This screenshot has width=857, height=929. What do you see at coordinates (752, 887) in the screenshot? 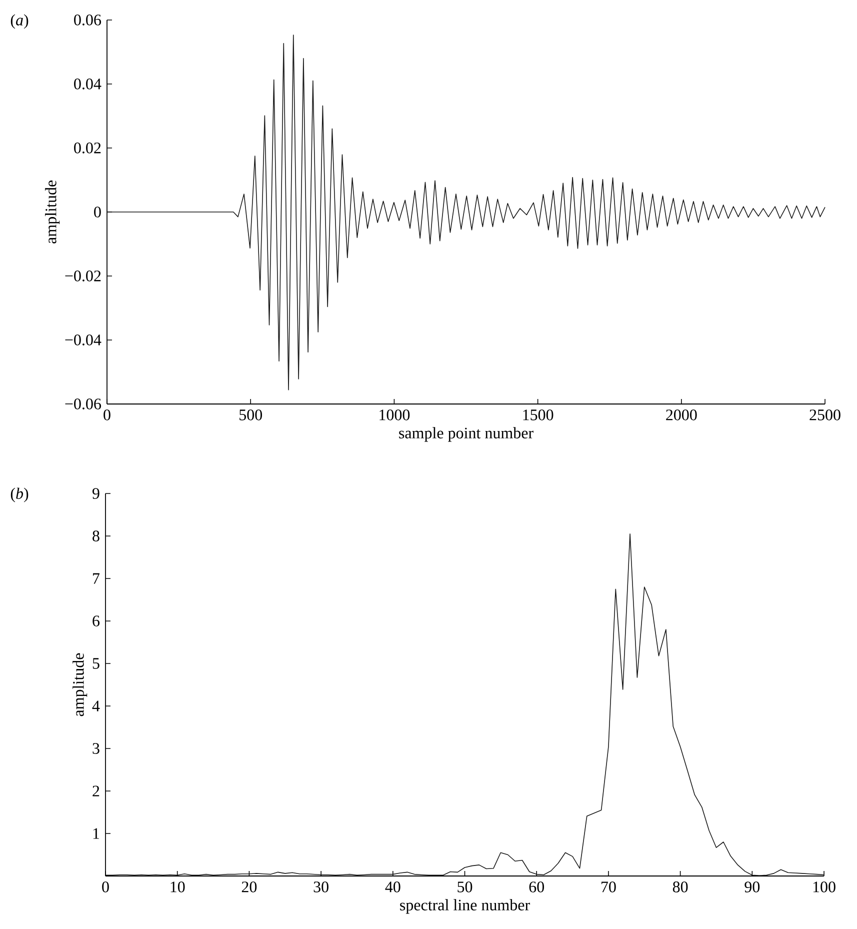
I see `x-tick-label: 90` at bounding box center [752, 887].